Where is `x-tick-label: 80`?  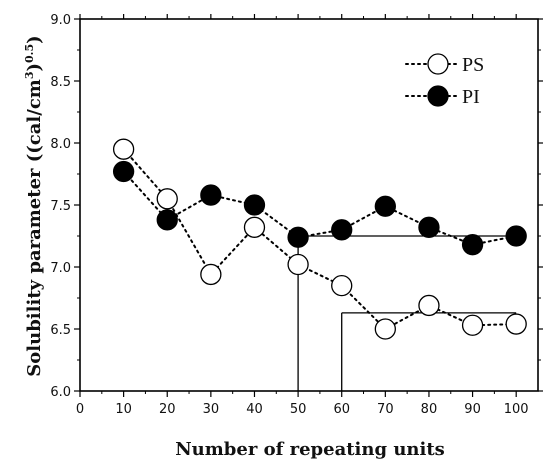 x-tick-label: 80 is located at coordinates (429, 409).